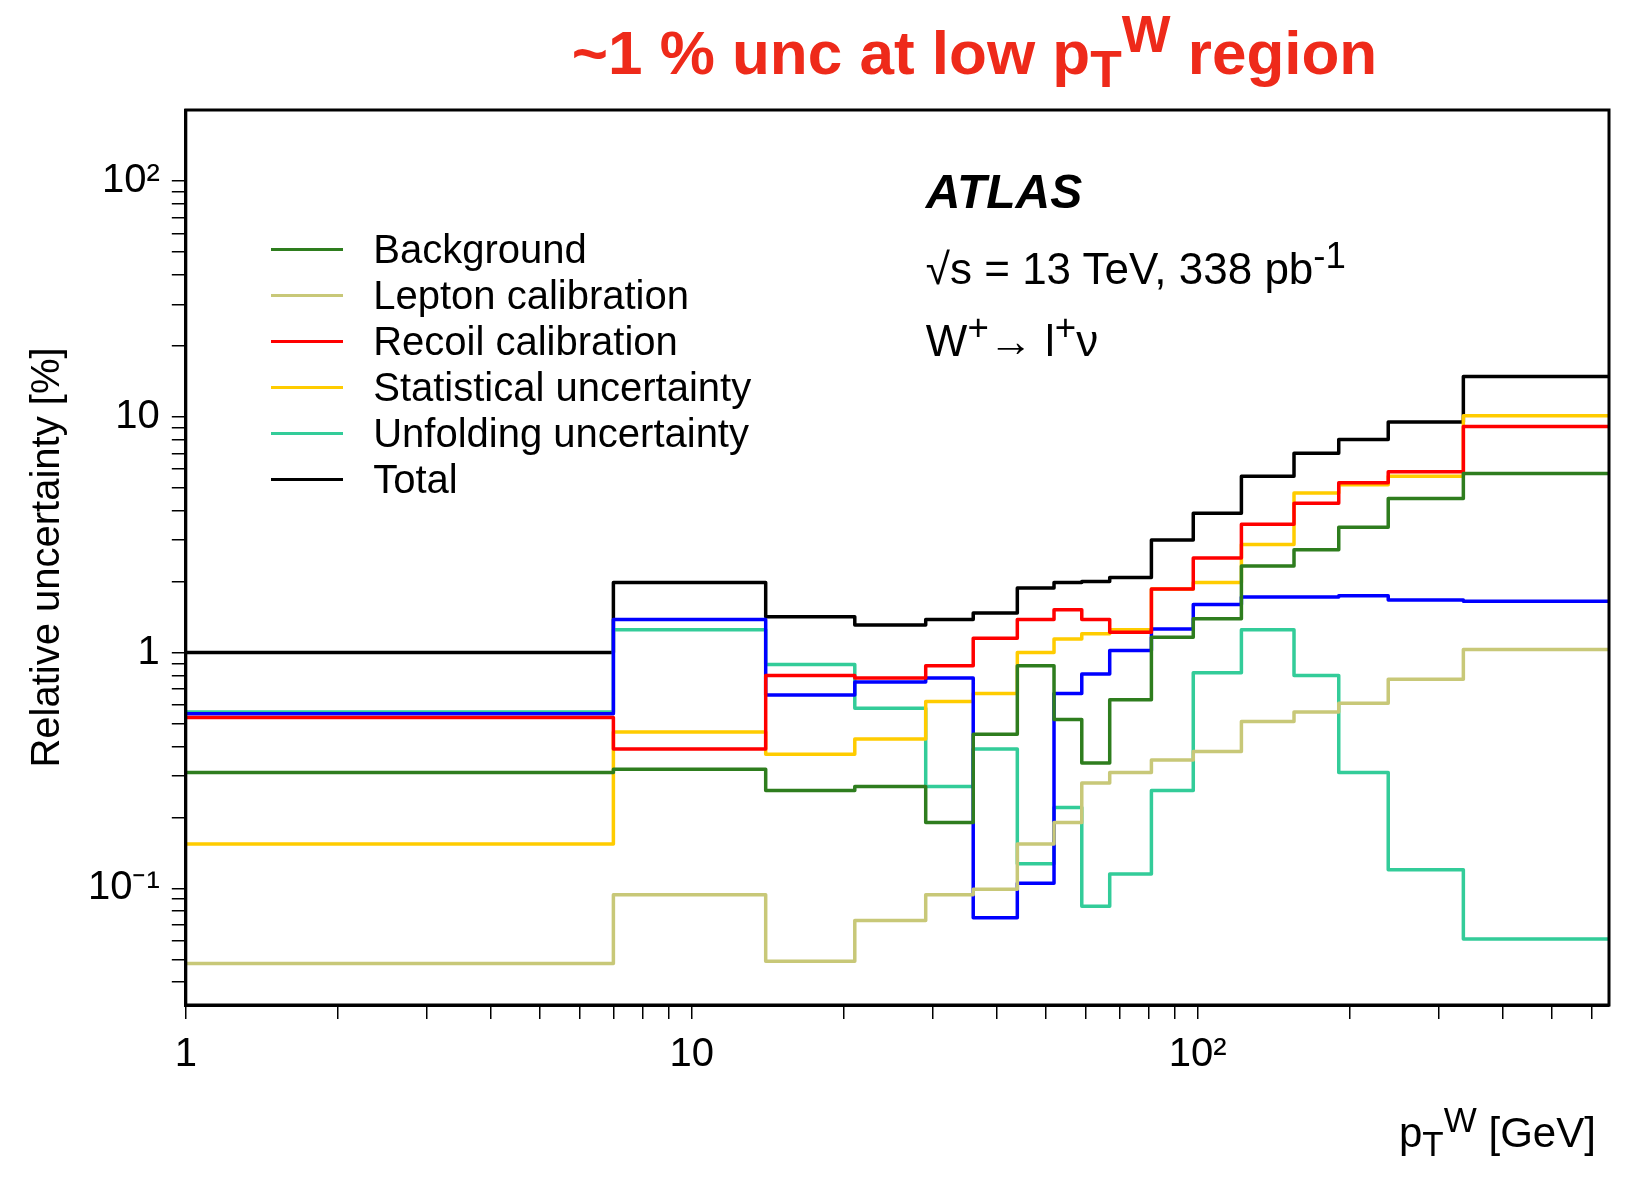 The height and width of the screenshot is (1201, 1649). Describe the element at coordinates (562, 387) in the screenshot. I see `legend-label: Statistical uncertainty` at that location.